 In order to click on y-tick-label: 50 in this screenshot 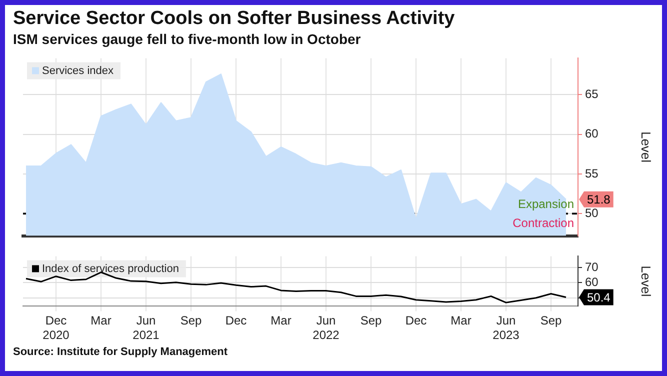, I will do `click(592, 213)`.